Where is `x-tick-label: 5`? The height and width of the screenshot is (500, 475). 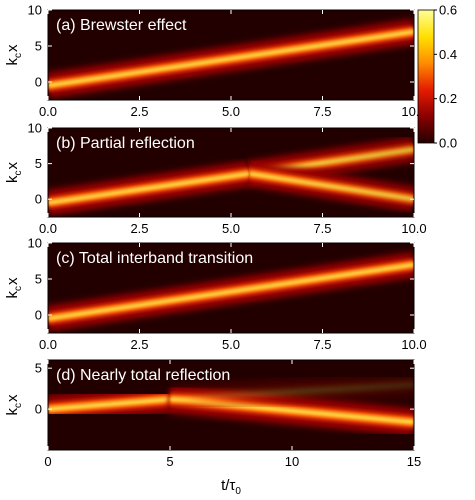
x-tick-label: 5 is located at coordinates (169, 461).